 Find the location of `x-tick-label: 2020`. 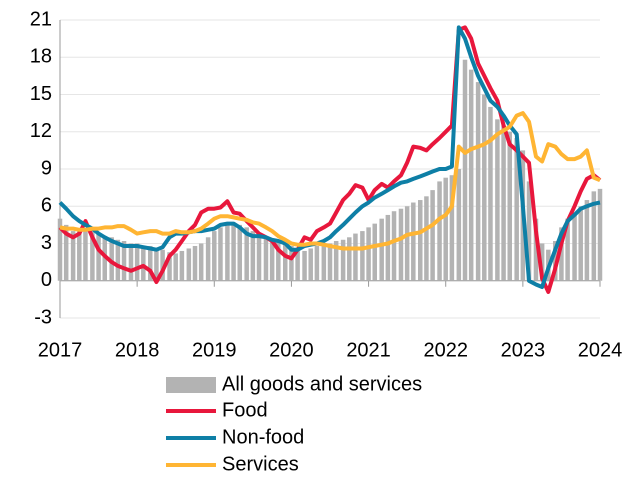

x-tick-label: 2020 is located at coordinates (291, 350).